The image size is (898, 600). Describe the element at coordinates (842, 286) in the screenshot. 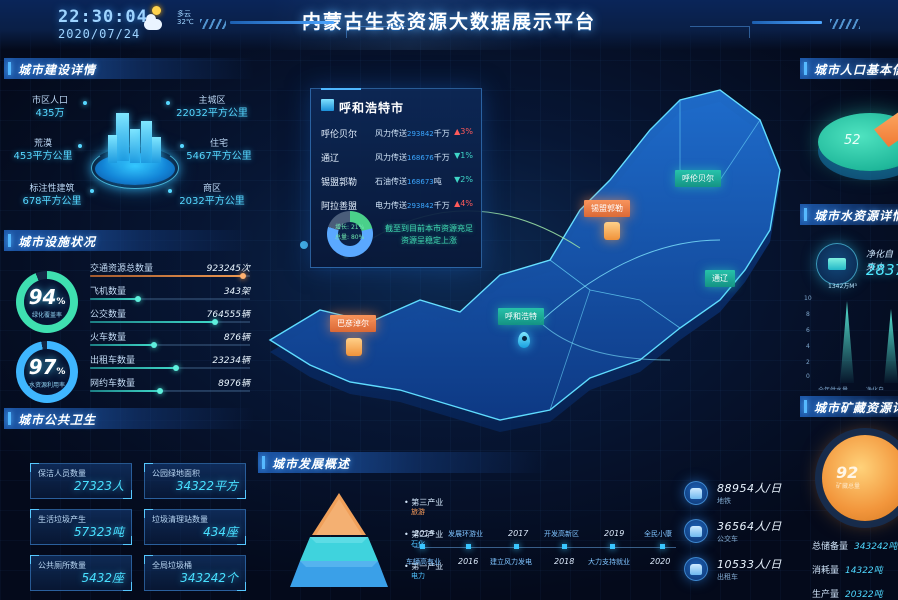

I see `water-peak-label: 1342万M³` at that location.